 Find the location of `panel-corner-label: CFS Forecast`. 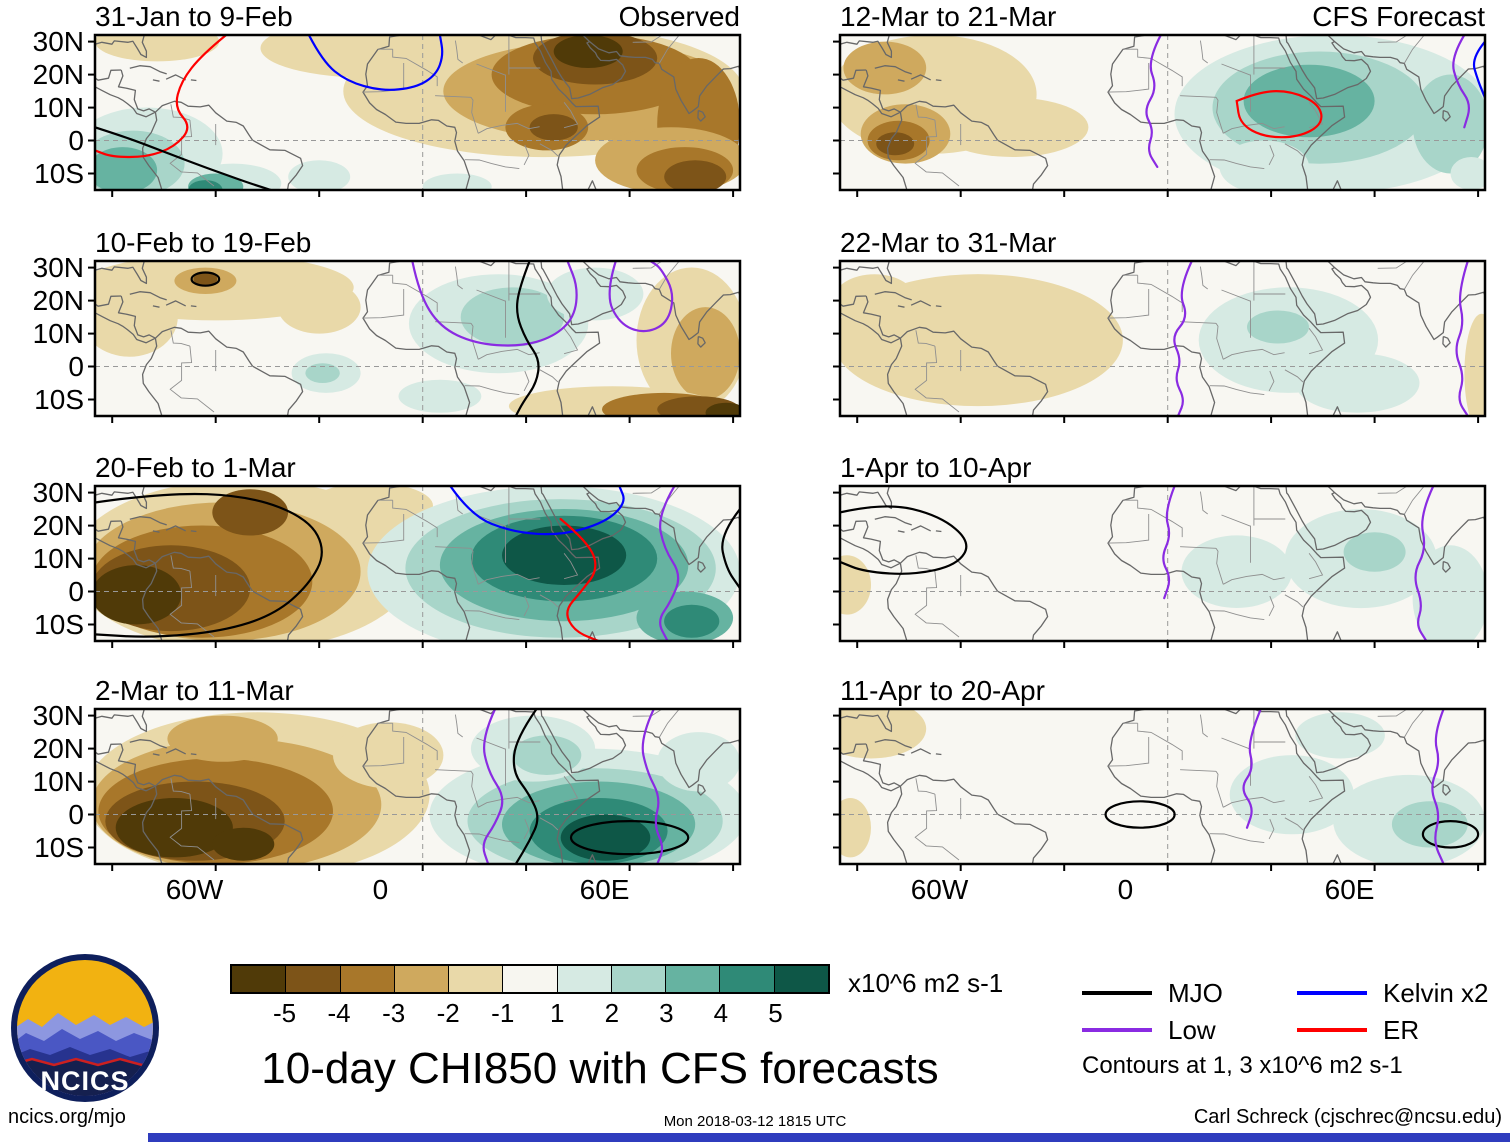

panel-corner-label: CFS Forecast is located at coordinates (1398, 16).